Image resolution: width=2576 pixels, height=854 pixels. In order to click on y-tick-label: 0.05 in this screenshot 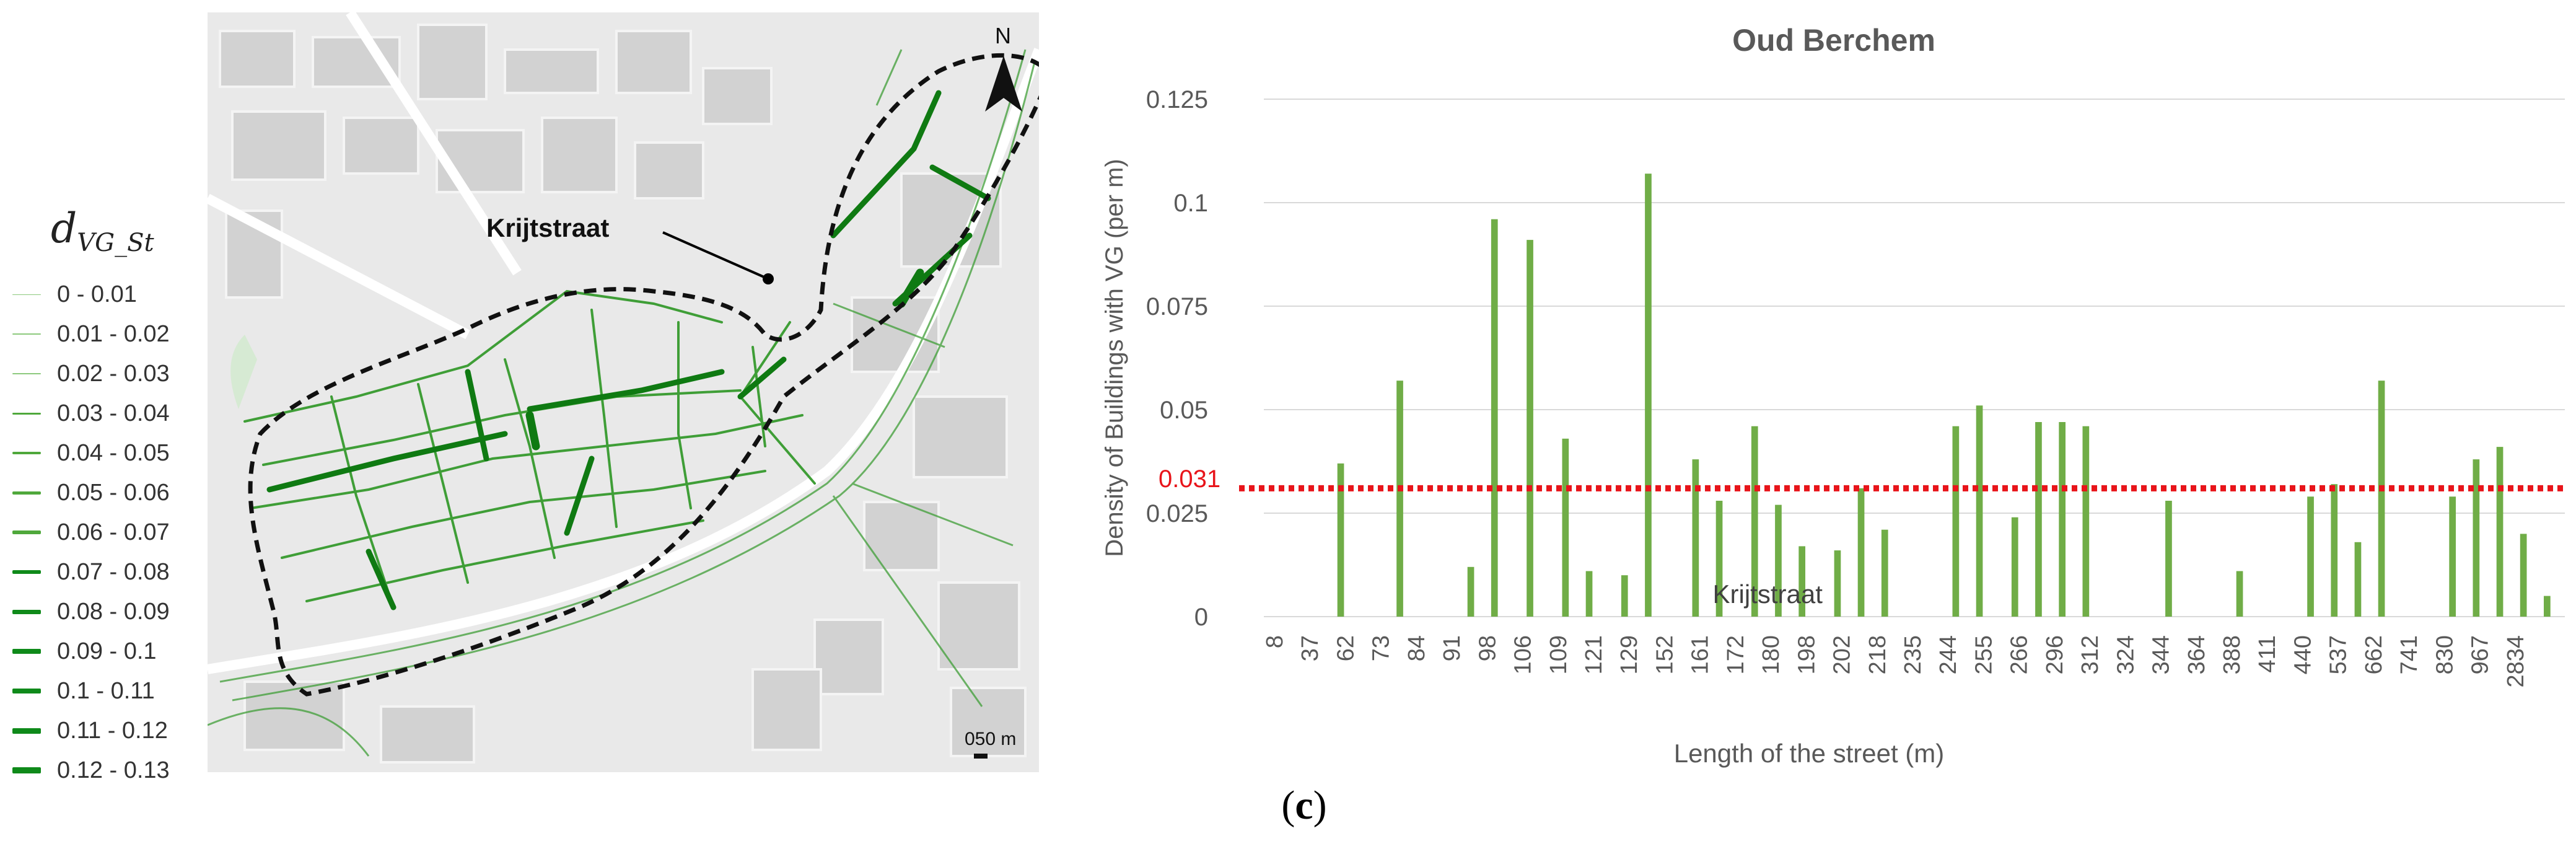, I will do `click(1184, 411)`.